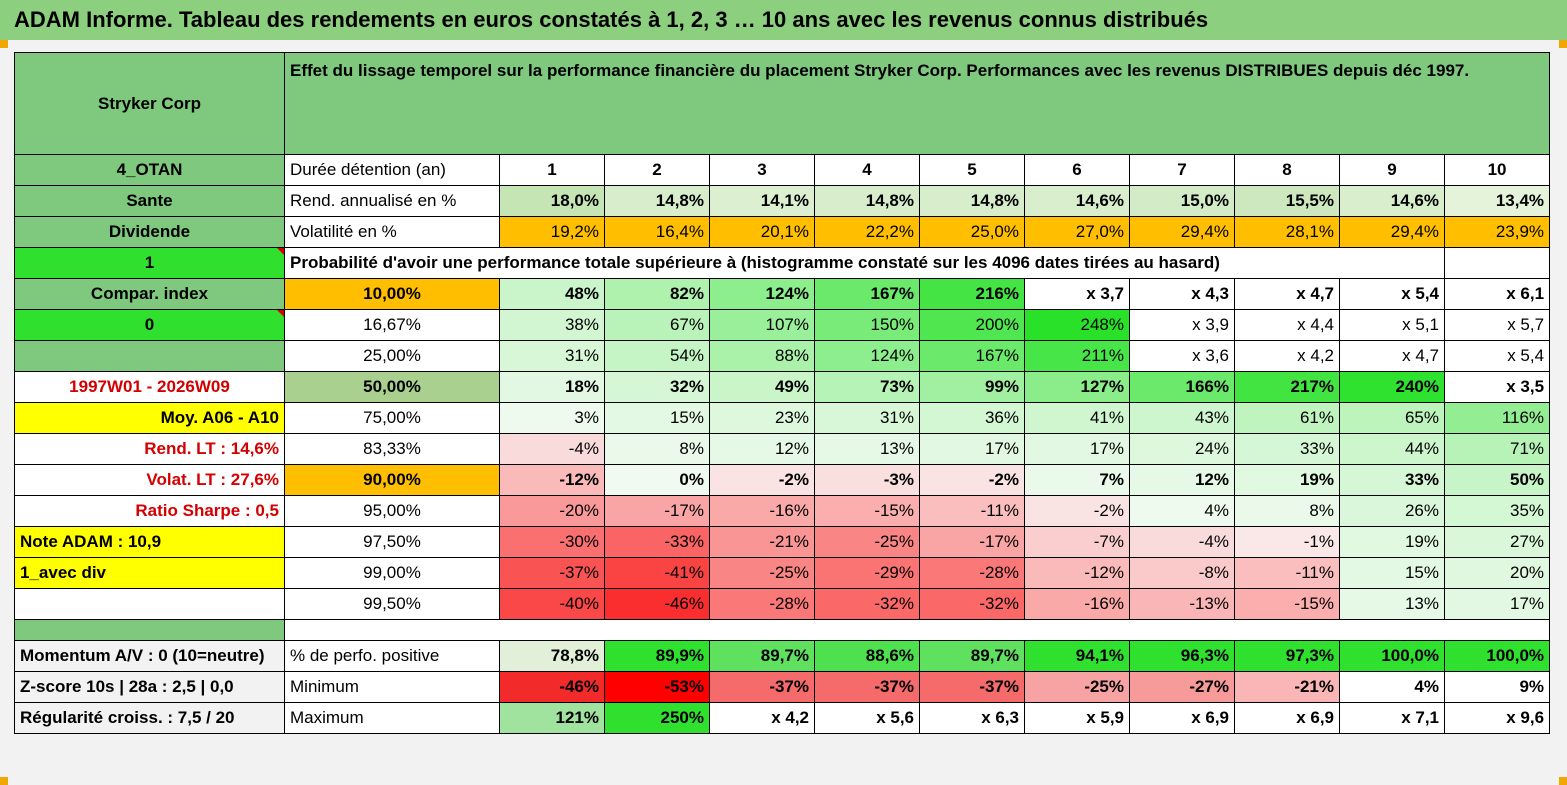 This screenshot has width=1567, height=785. Describe the element at coordinates (392, 511) in the screenshot. I see `percentile-cell: 95,00%` at that location.